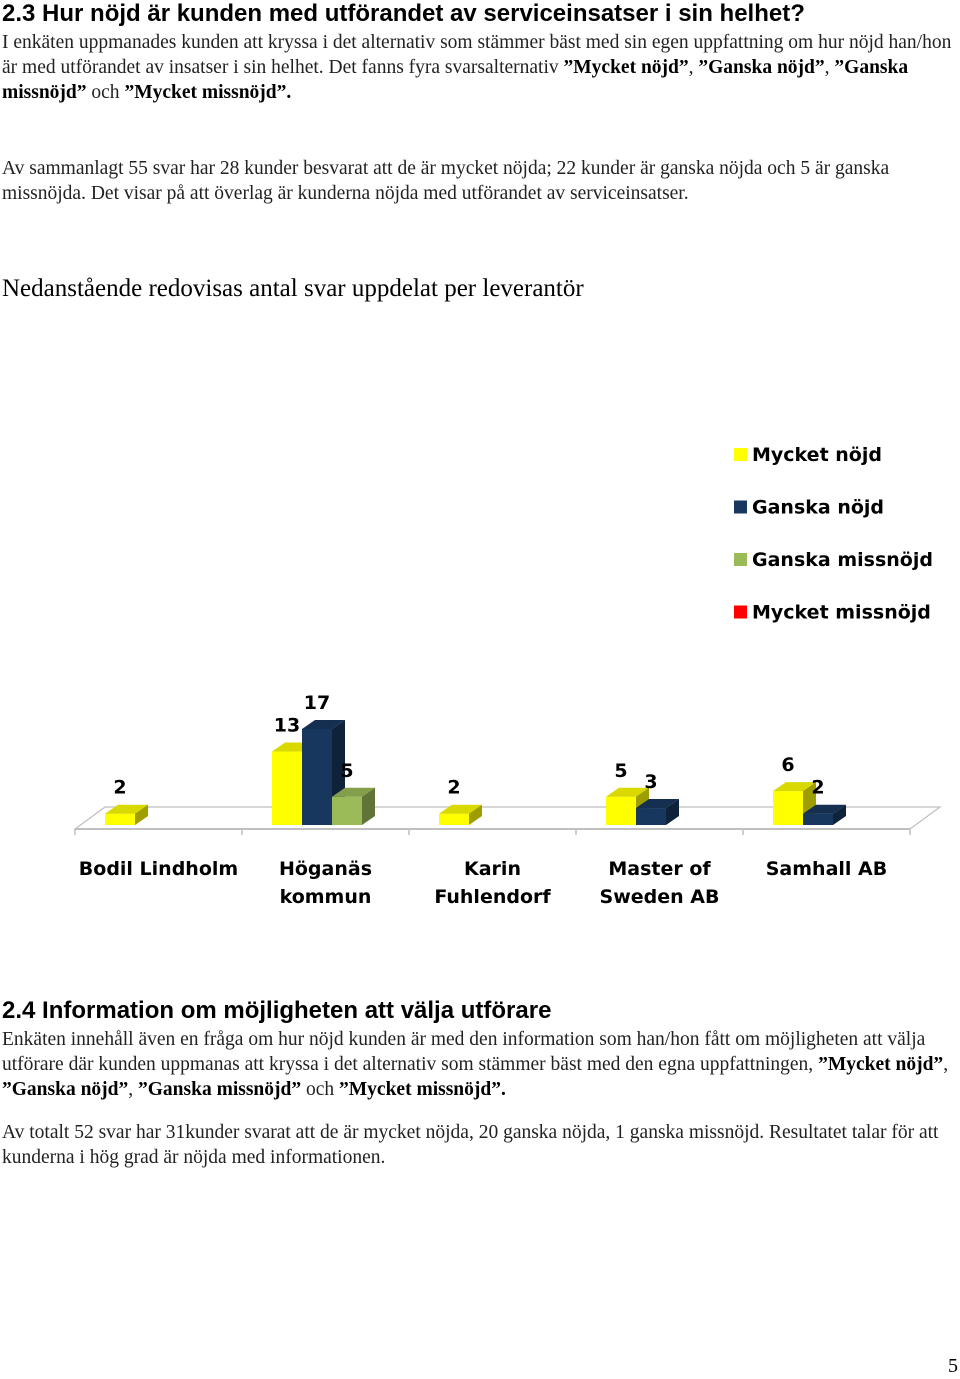 This screenshot has height=1379, width=960. What do you see at coordinates (953, 1366) in the screenshot?
I see `page-number: 5` at bounding box center [953, 1366].